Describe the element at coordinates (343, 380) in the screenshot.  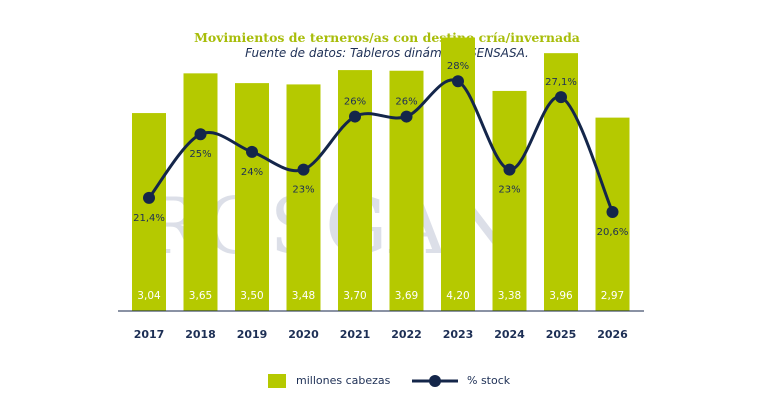
I see `legend-bar-label: millones cabezas` at that location.